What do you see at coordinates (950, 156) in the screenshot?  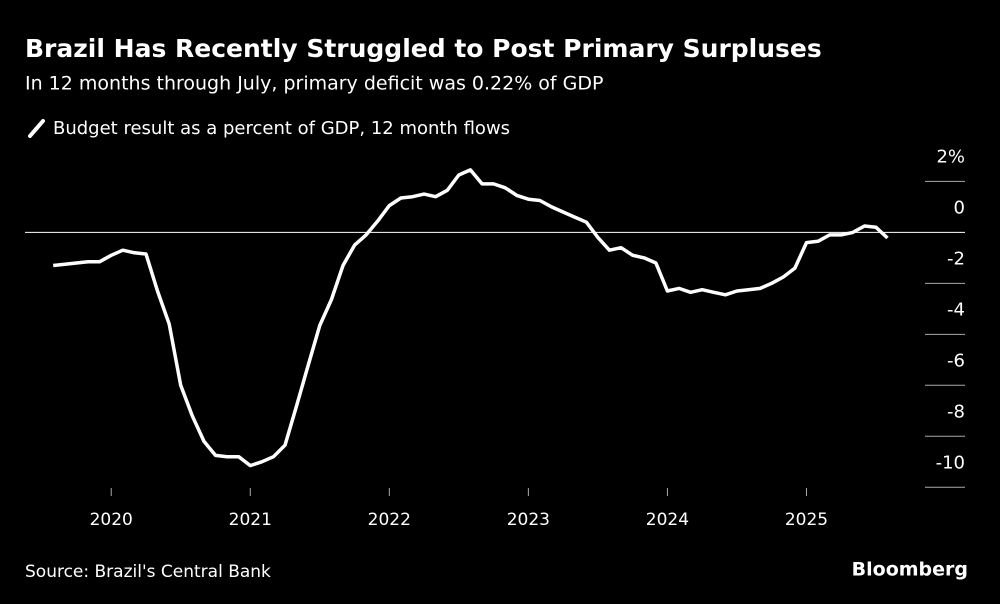 I see `y-tick-label: 2%` at bounding box center [950, 156].